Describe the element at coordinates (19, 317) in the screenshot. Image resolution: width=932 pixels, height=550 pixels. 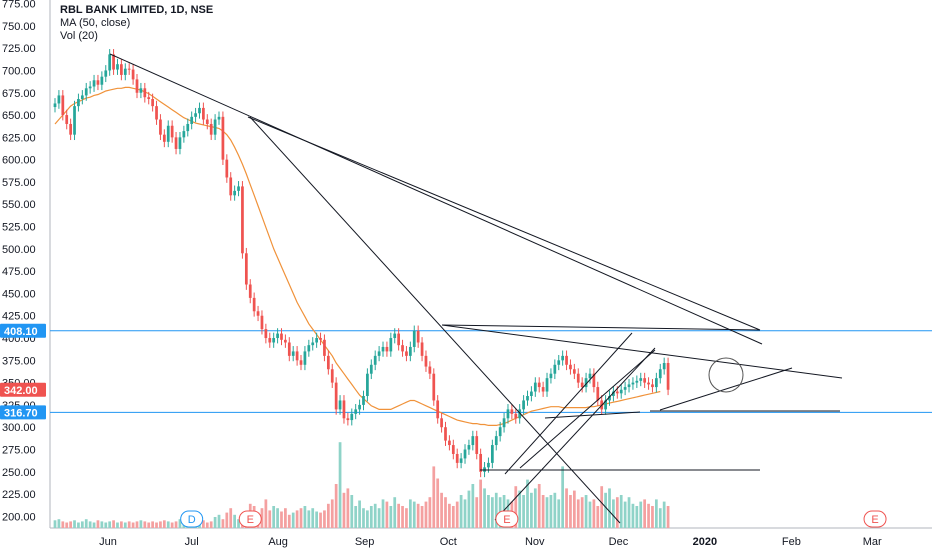
I see `y-tick-label: 425.00` at that location.